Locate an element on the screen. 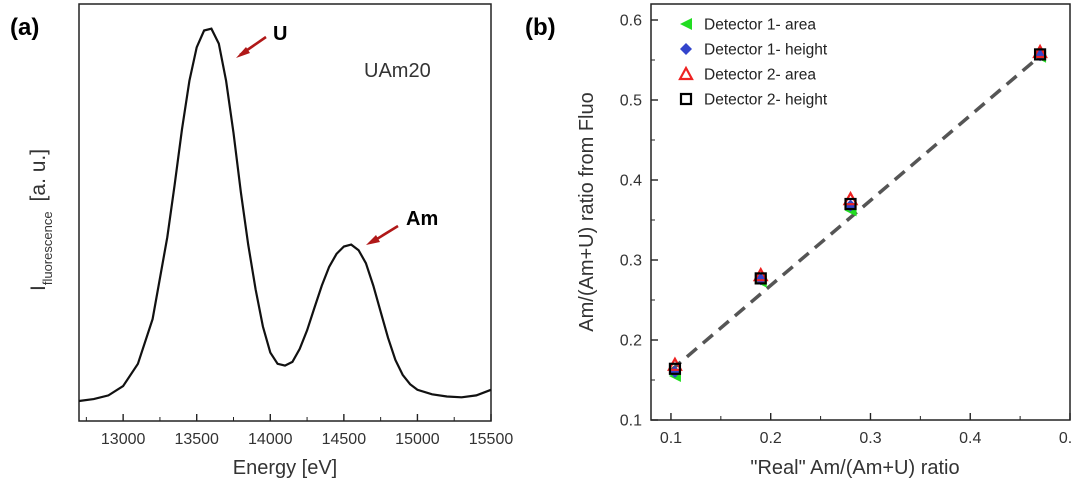 The height and width of the screenshot is (485, 1073). panel-b-x-axis-label: "Real" Am/(Am+U) ratio is located at coordinates (854, 468).